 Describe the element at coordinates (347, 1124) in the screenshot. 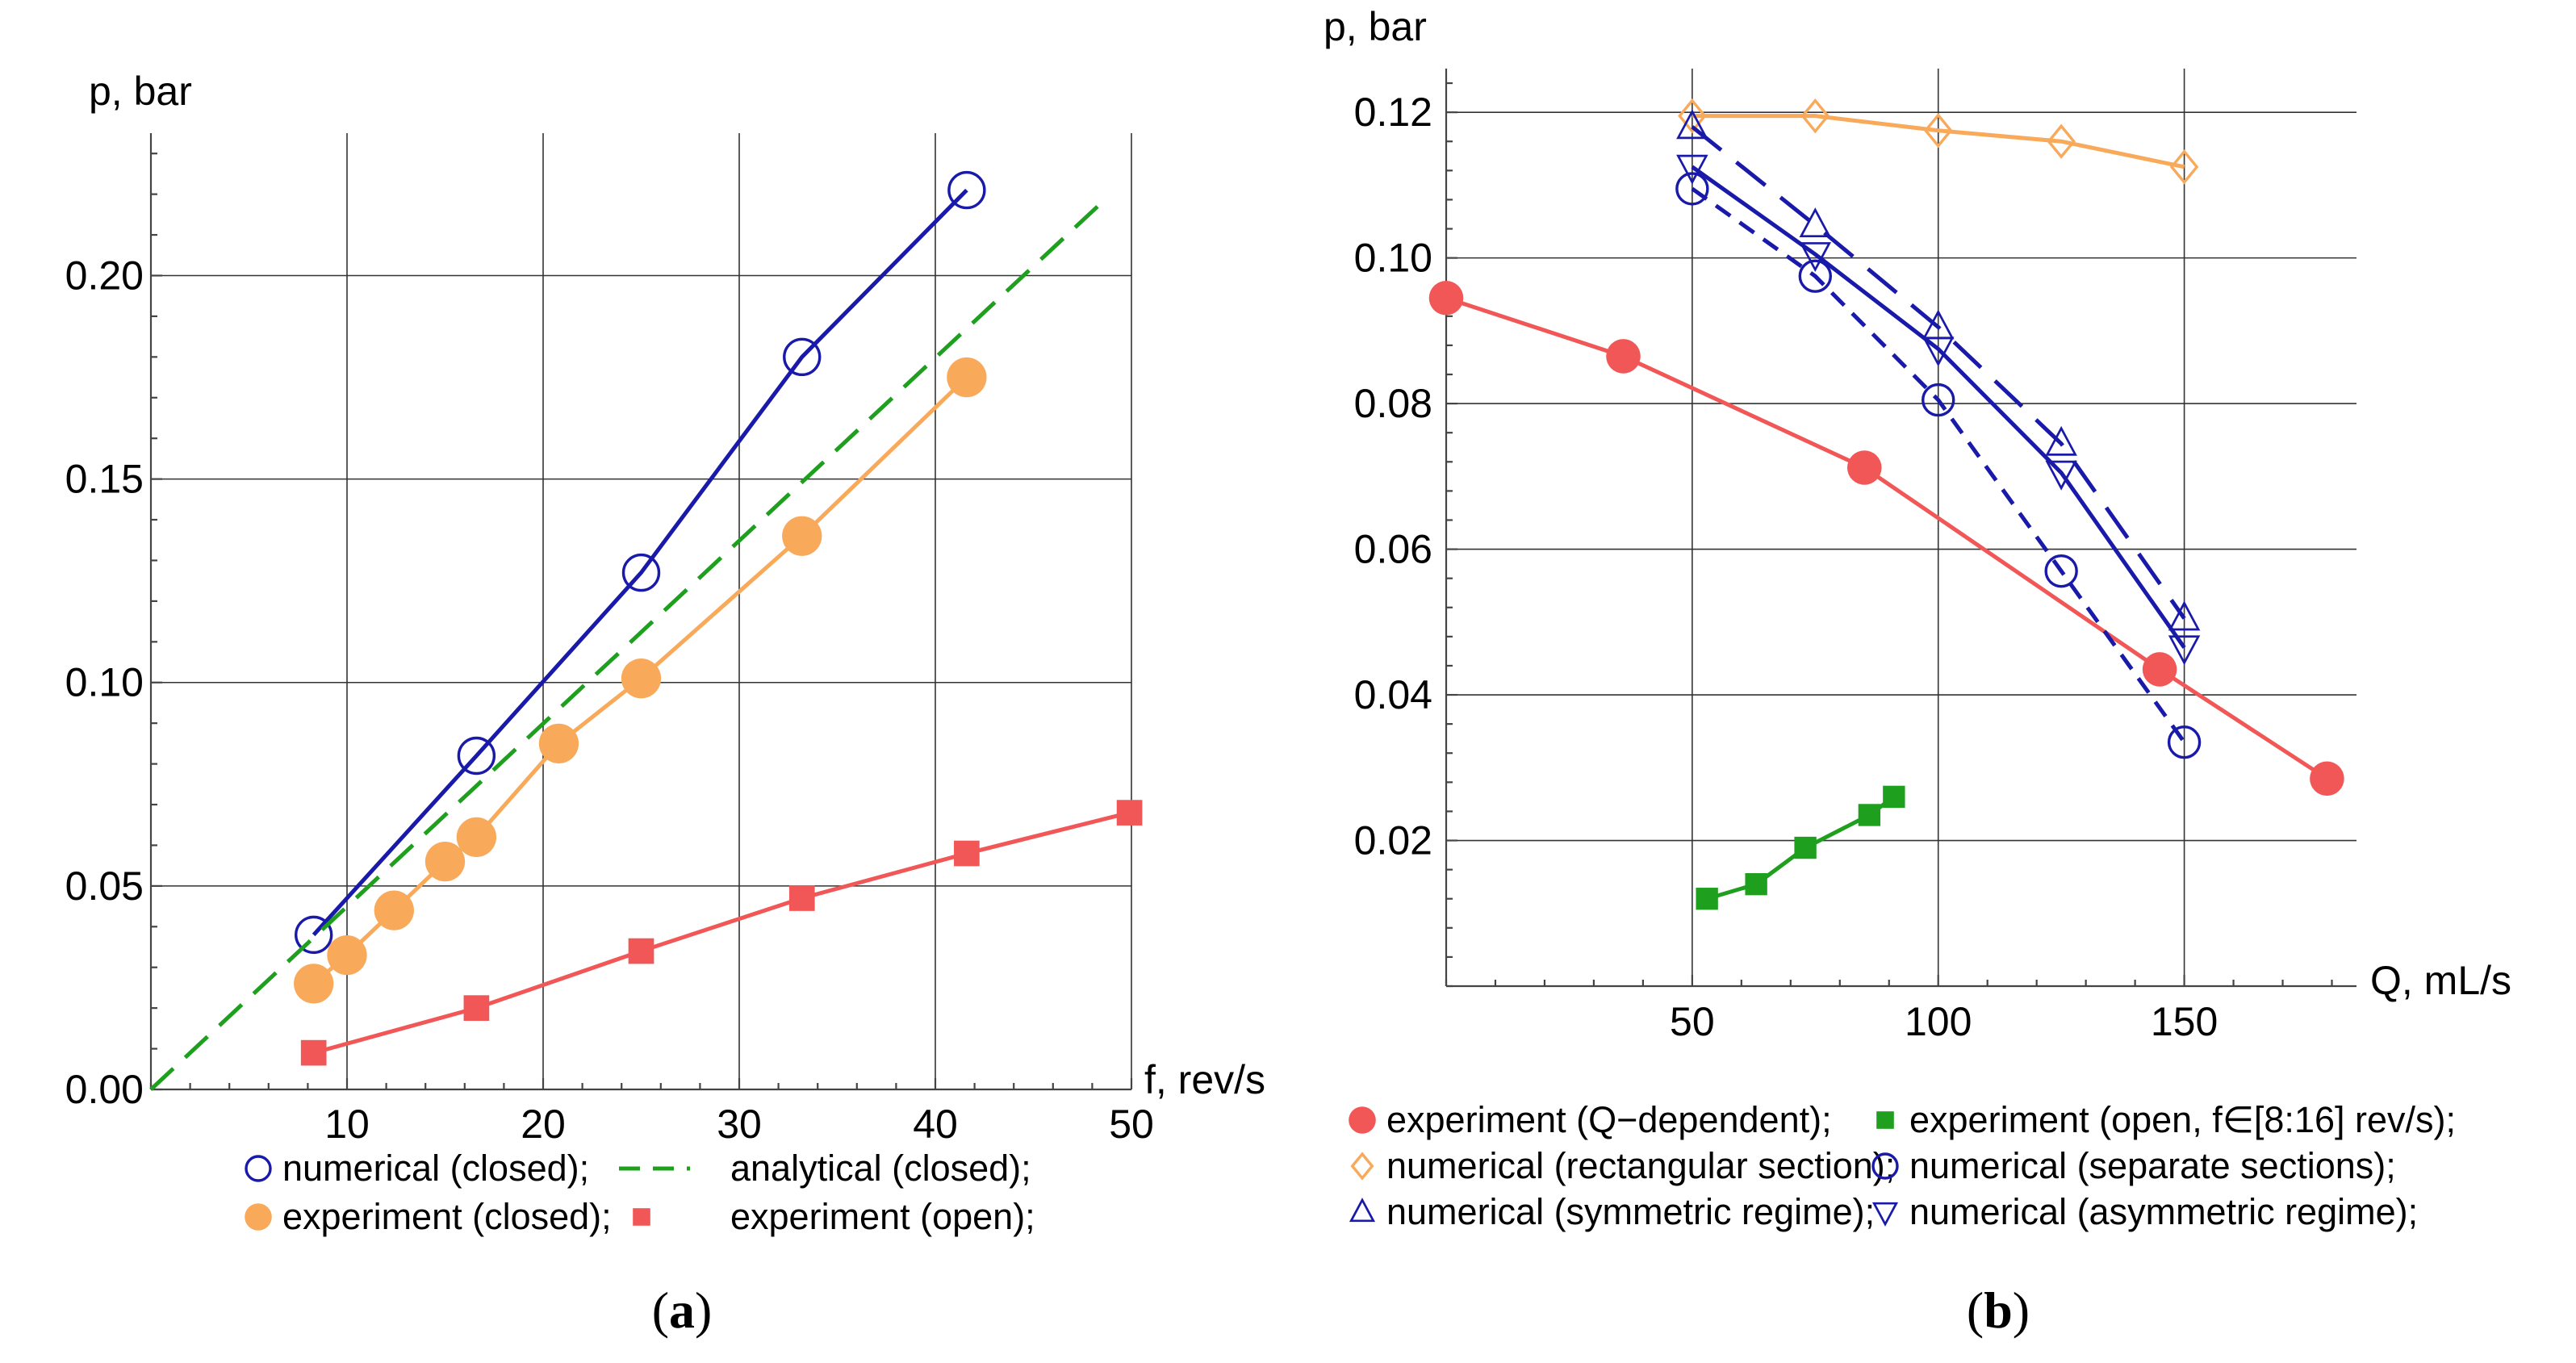

I see `x-tick-label: 10` at that location.